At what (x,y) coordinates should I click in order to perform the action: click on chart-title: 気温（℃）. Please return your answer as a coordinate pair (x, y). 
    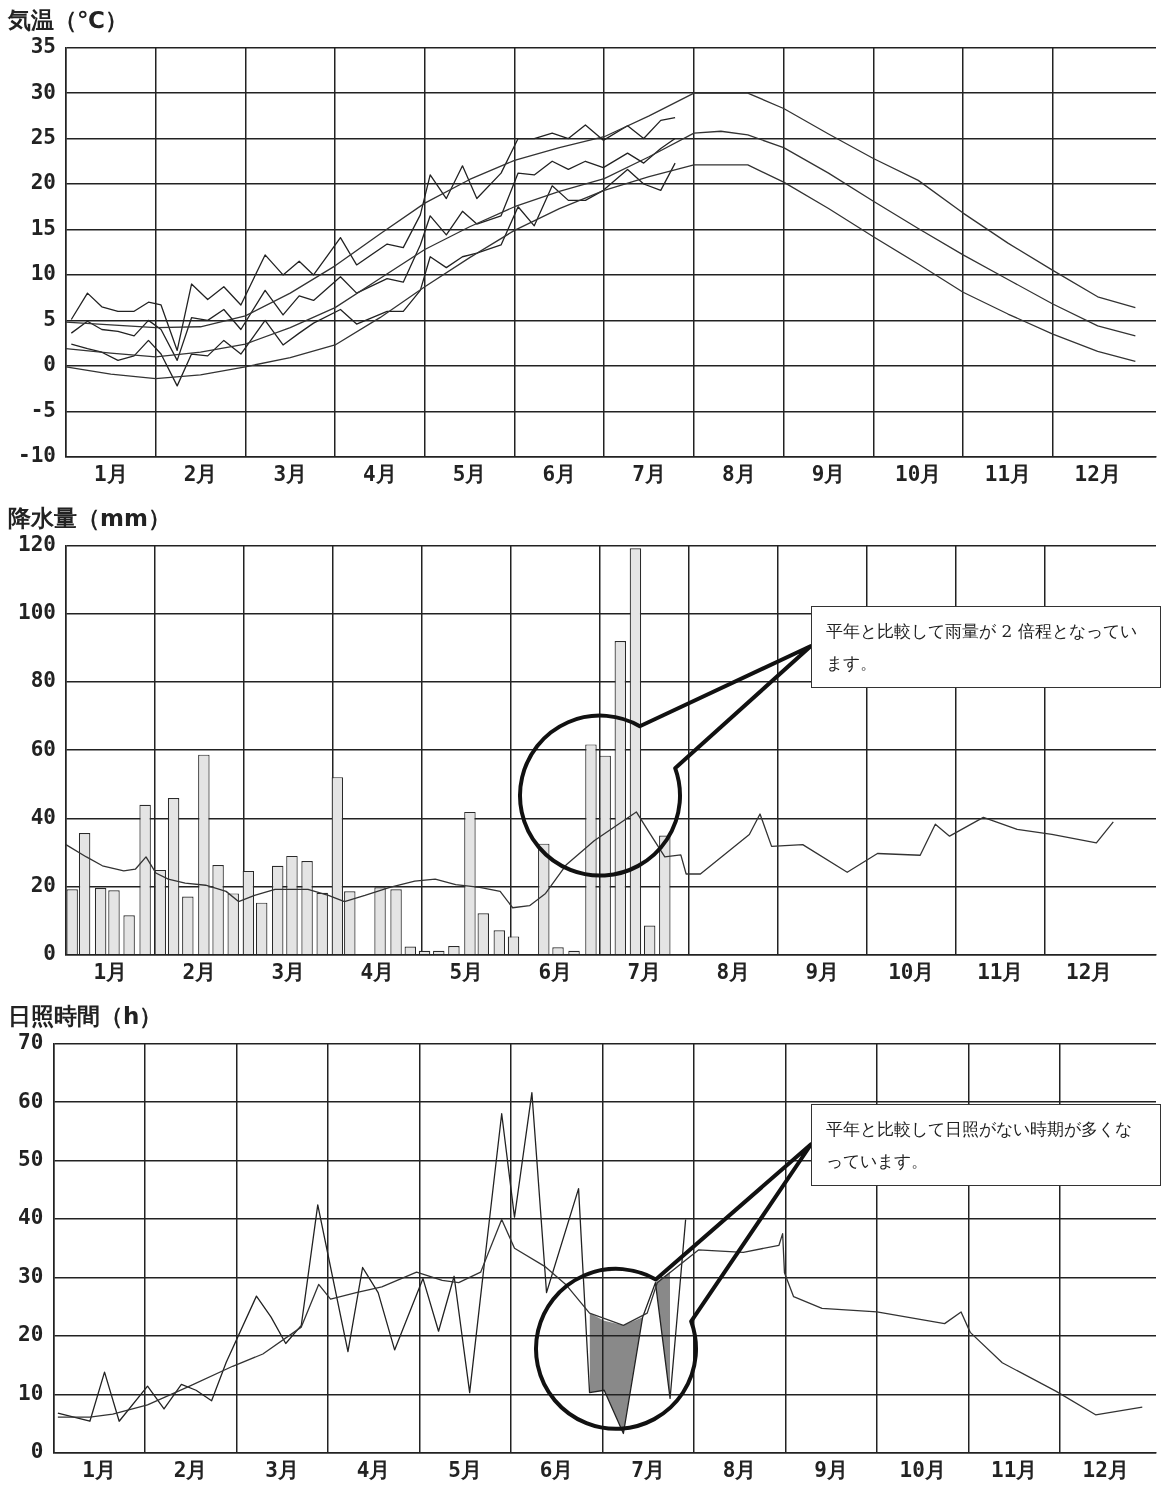
    Looking at the image, I should click on (67, 19).